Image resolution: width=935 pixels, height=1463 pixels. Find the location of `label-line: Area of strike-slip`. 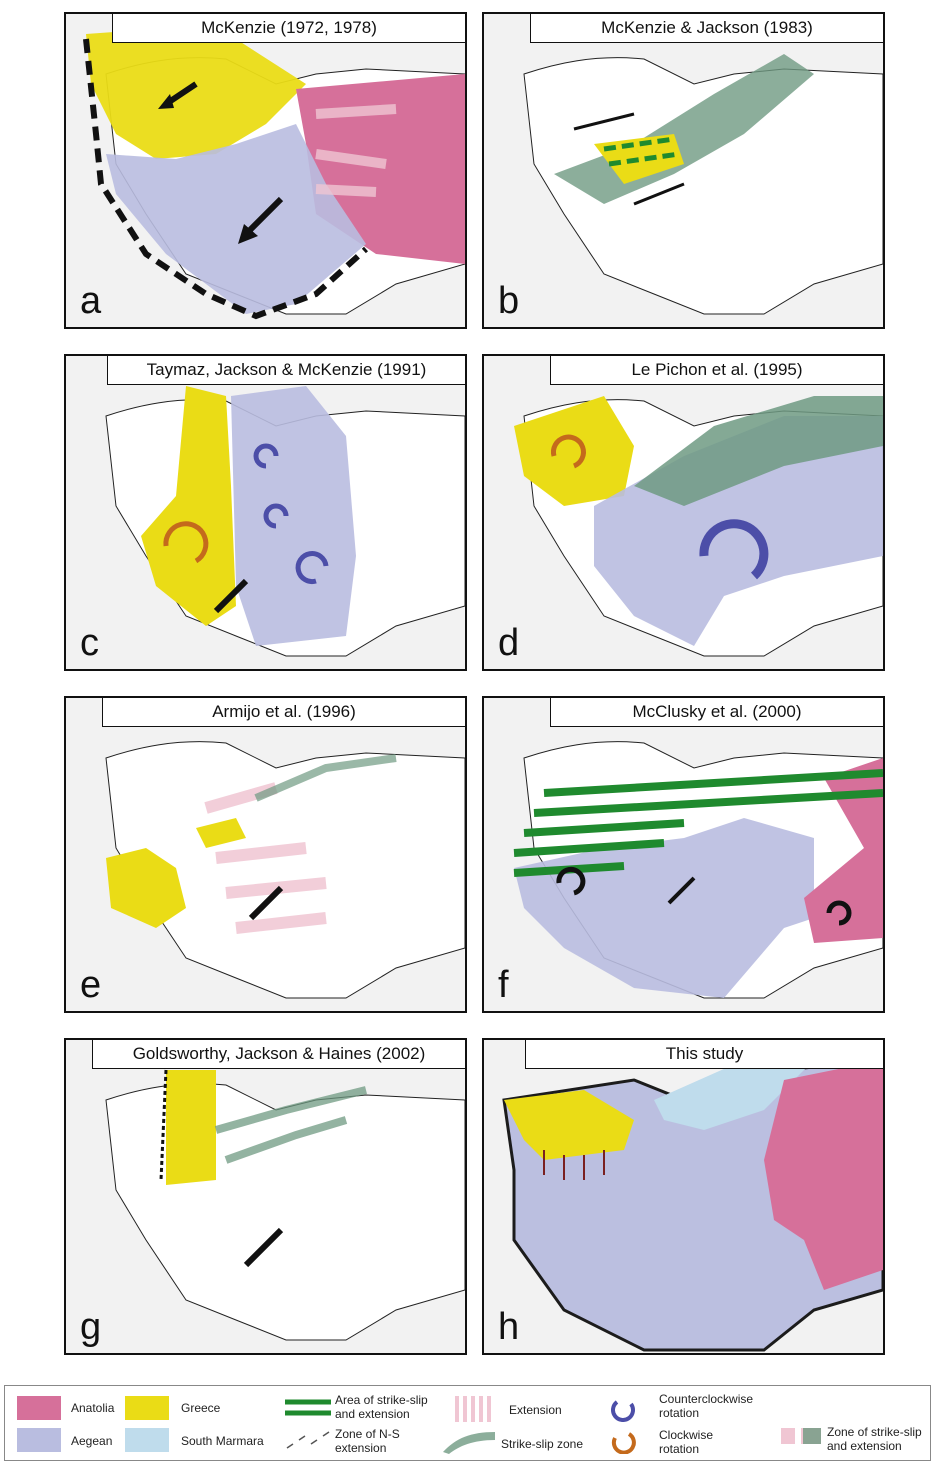

label-line: Area of strike-slip is located at coordinates (381, 1400).